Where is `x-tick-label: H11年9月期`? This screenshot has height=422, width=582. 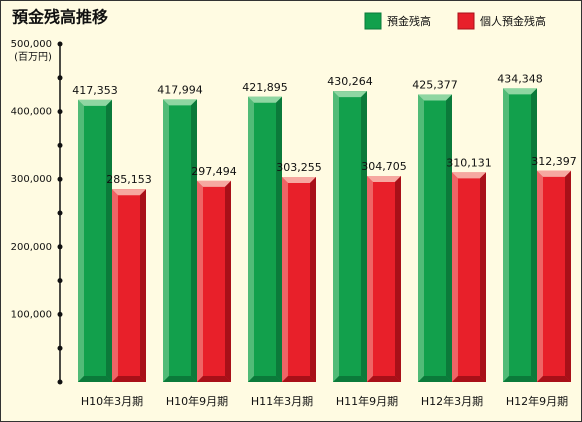
x-tick-label: H11年9月期 is located at coordinates (367, 401).